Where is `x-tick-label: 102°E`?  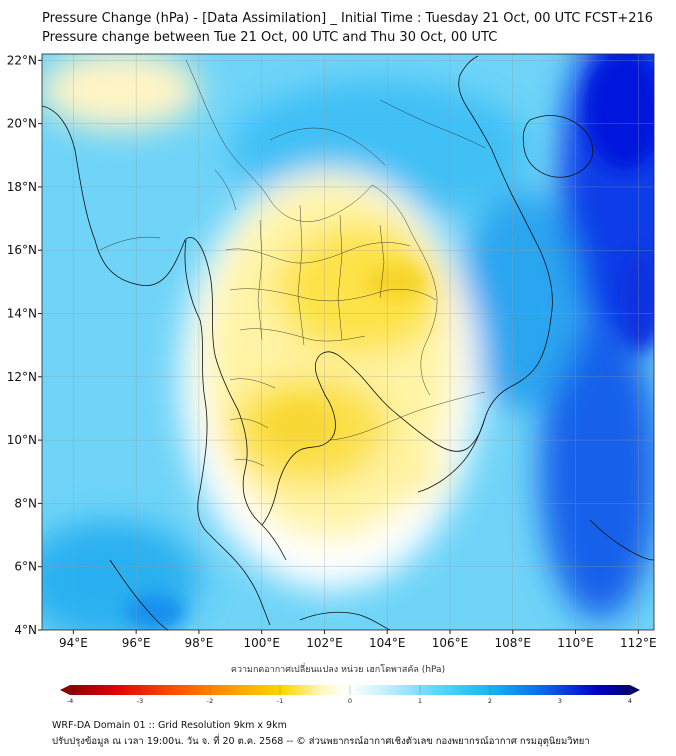
x-tick-label: 102°E is located at coordinates (324, 643).